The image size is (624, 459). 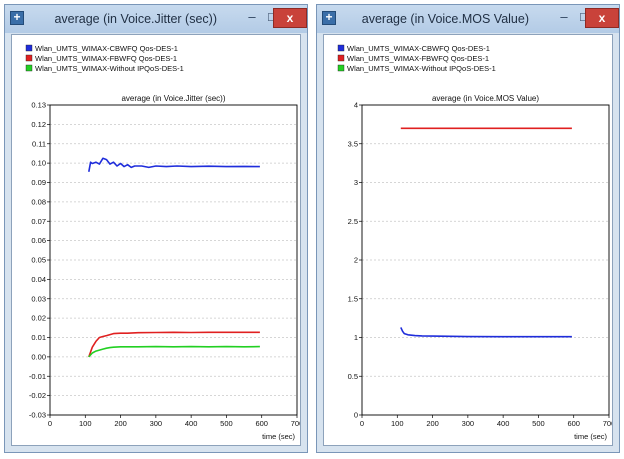 I want to click on y-tick-label: 3.5, so click(x=353, y=143).